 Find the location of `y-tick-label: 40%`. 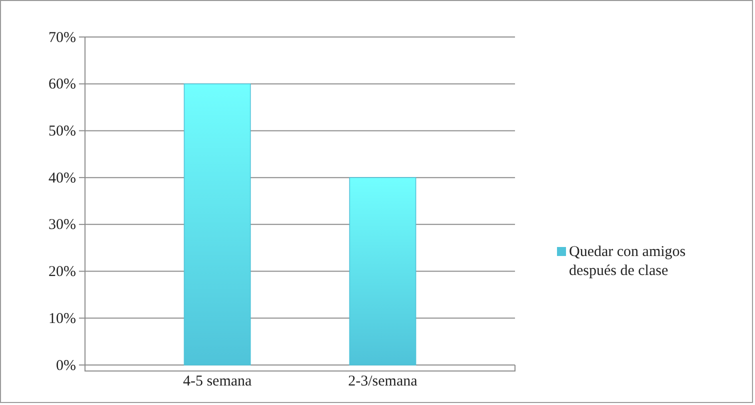

y-tick-label: 40% is located at coordinates (62, 178).